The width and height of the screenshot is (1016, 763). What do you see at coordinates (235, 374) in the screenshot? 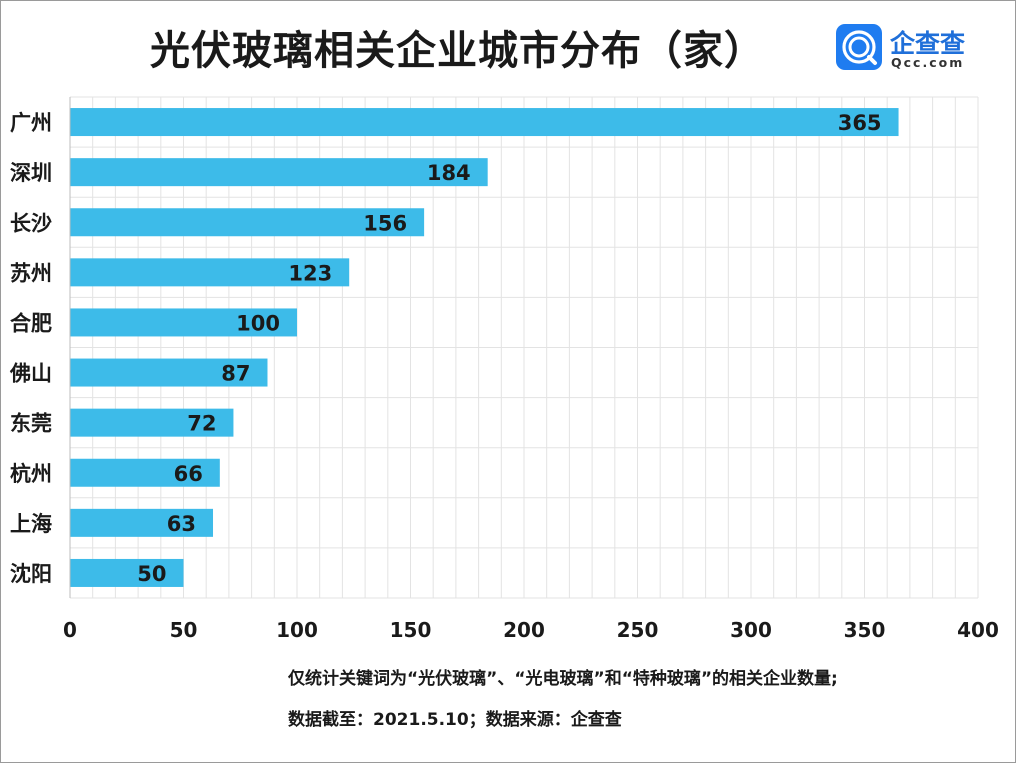
I see `bar-value-label: 87` at bounding box center [235, 374].